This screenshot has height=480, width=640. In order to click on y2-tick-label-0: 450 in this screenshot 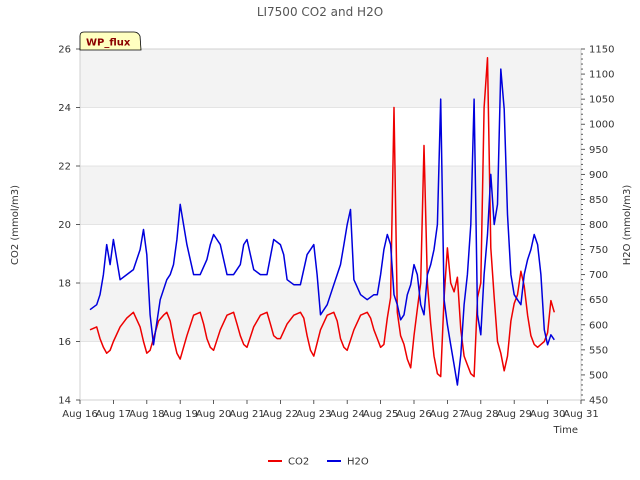, I will do `click(598, 401)`.